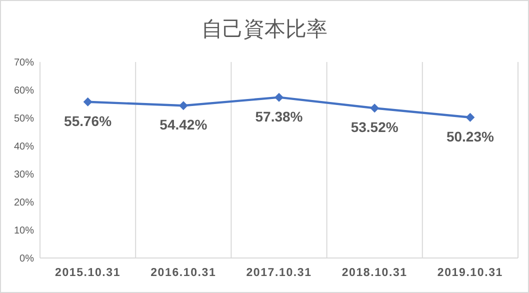 Image resolution: width=529 pixels, height=293 pixels. Describe the element at coordinates (374, 127) in the screenshot. I see `text: 53.52%` at that location.